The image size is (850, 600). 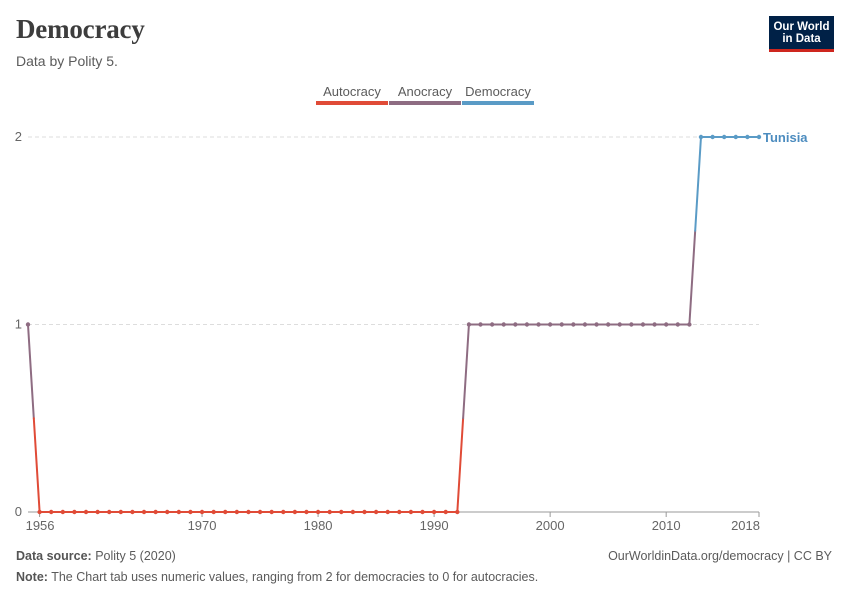 What do you see at coordinates (527, 324) in the screenshot?
I see `data-point-1998` at bounding box center [527, 324].